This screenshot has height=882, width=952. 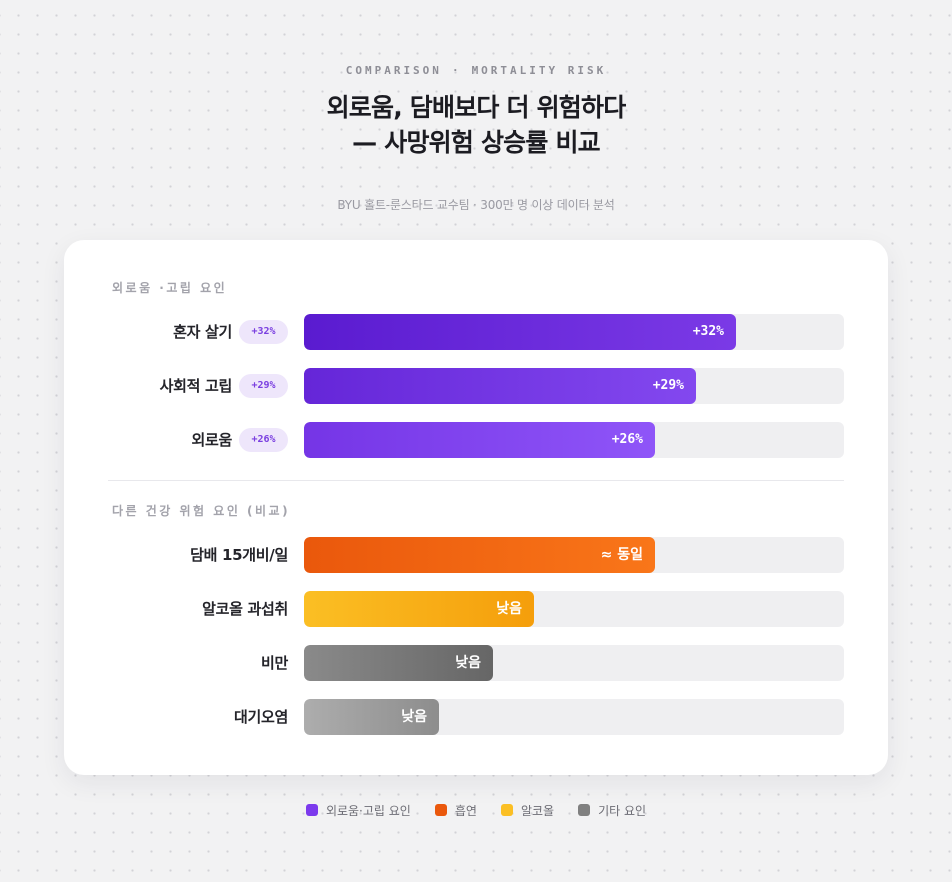 I want to click on legend: 외로움·고립 요인 흡연 알코올 기타 요인, so click(x=476, y=810).